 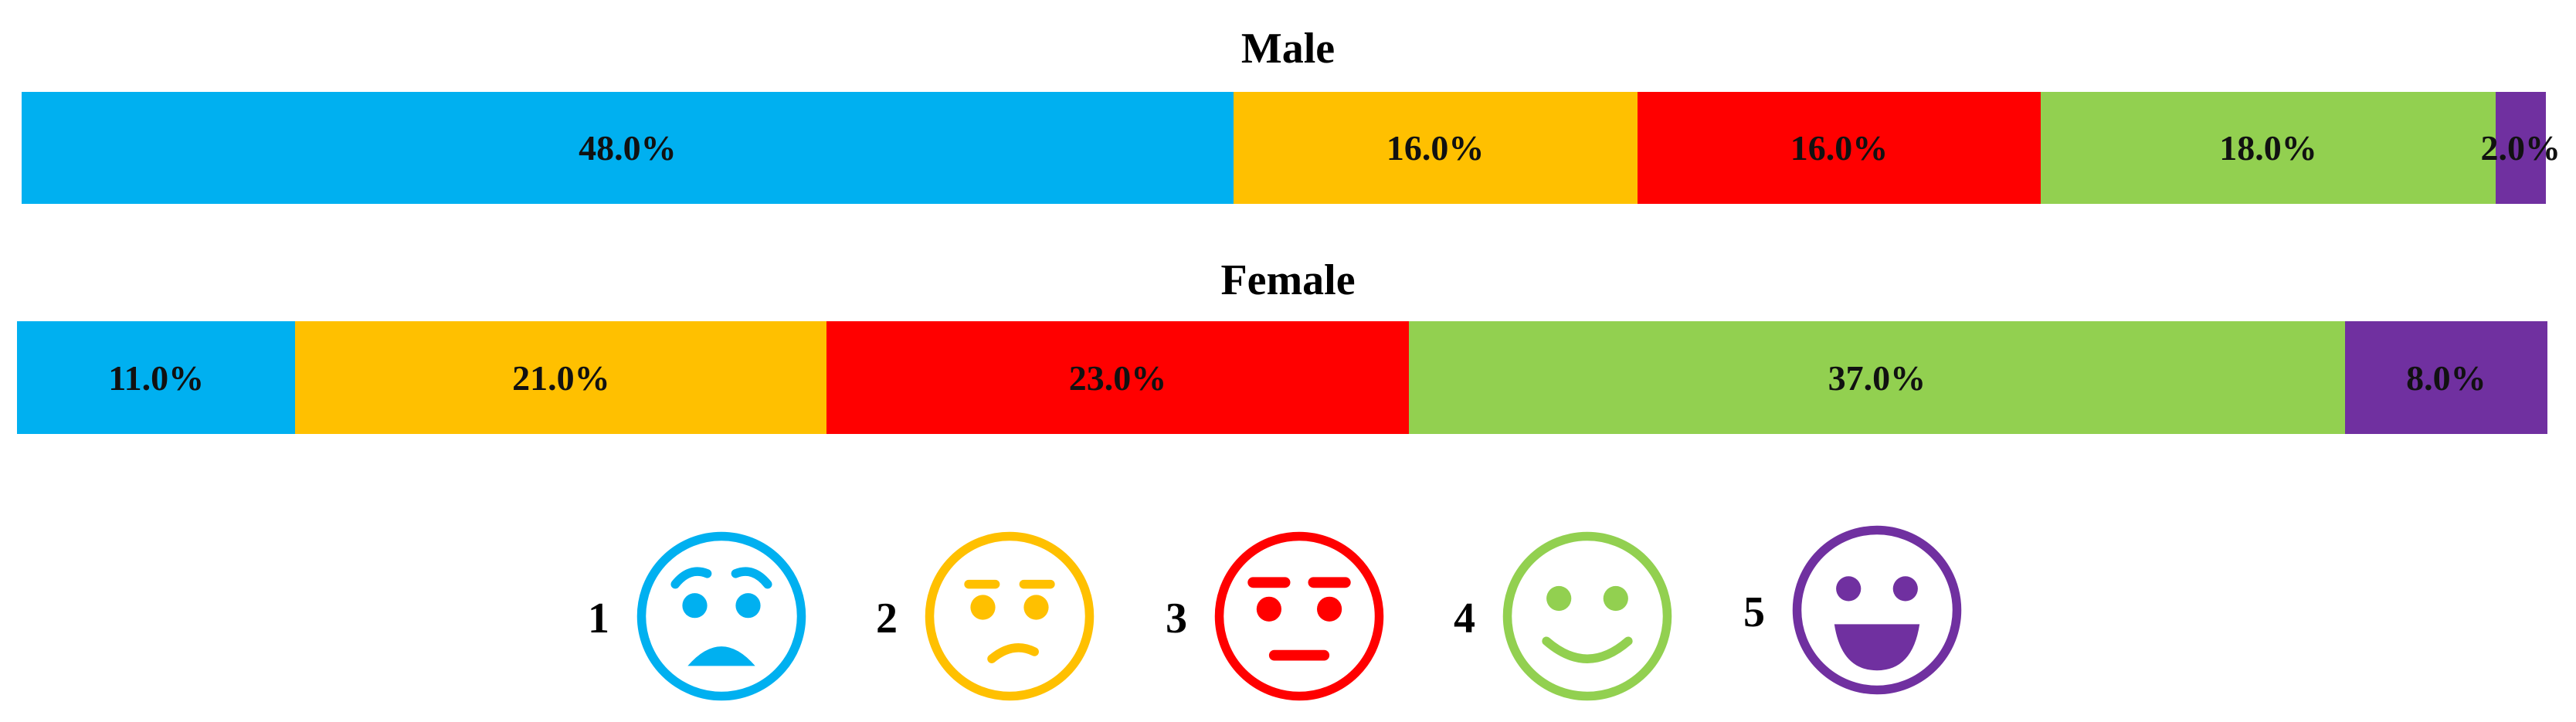 I want to click on male-segment-5: 2.0%, so click(x=2521, y=148).